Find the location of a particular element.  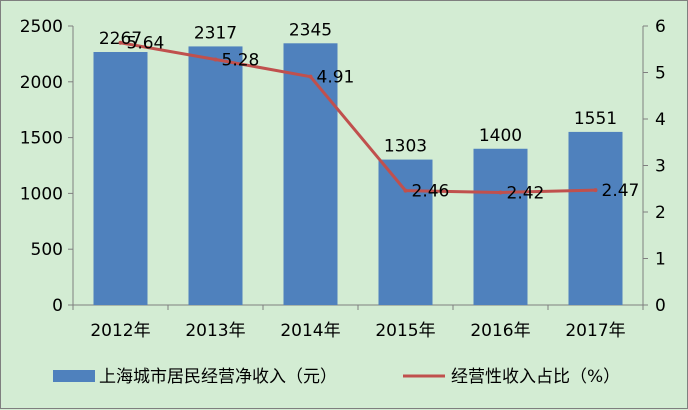

y-left-tick-label: 2000 is located at coordinates (41, 83).